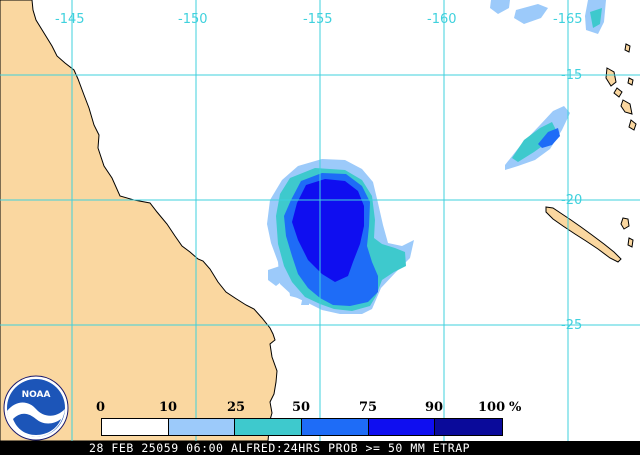  I want to click on latitude-label: -25, so click(572, 325).